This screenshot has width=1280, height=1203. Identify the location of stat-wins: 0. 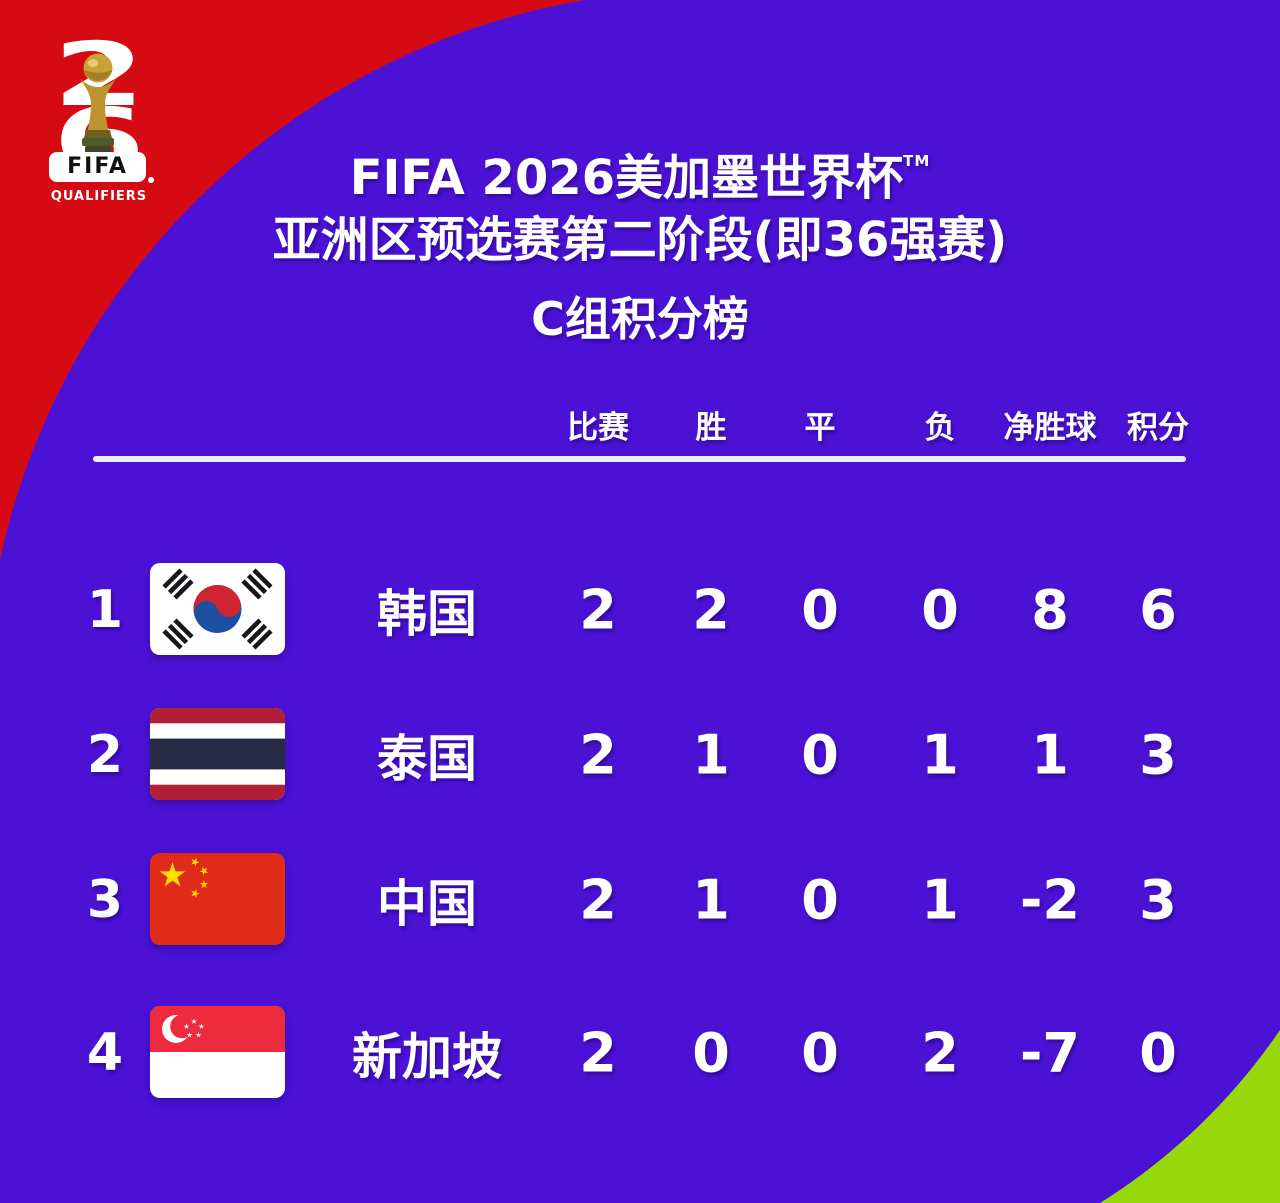
(711, 1053).